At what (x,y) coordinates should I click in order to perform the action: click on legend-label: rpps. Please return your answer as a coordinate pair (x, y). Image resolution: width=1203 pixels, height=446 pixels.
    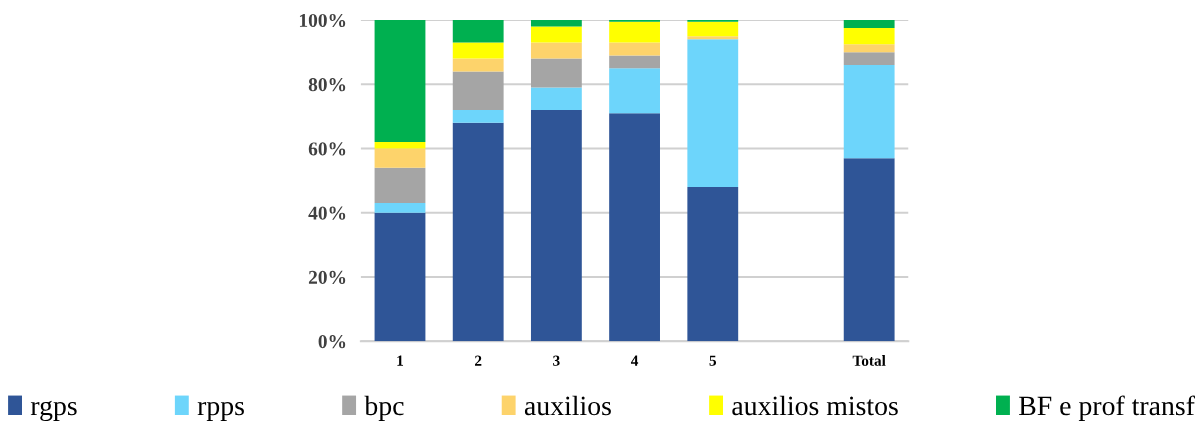
    Looking at the image, I should click on (220, 411).